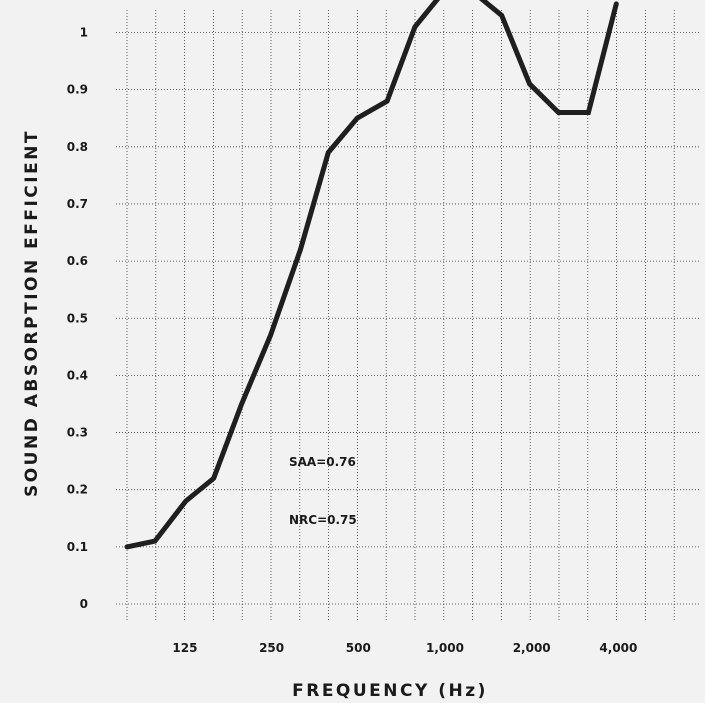 The image size is (705, 703). I want to click on x-tick-label: 250, so click(271, 648).